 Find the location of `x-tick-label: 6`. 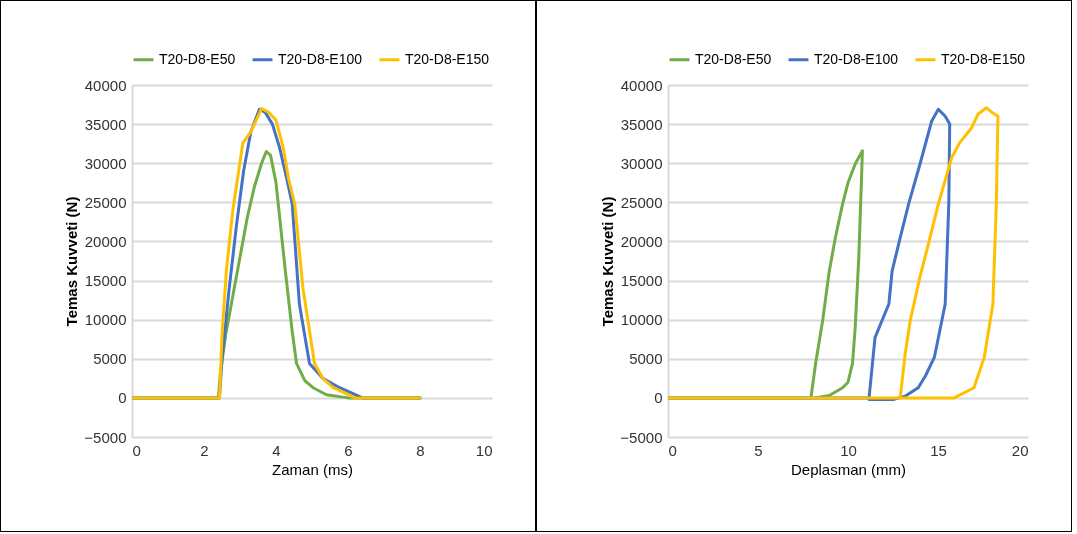

x-tick-label: 6 is located at coordinates (348, 450).